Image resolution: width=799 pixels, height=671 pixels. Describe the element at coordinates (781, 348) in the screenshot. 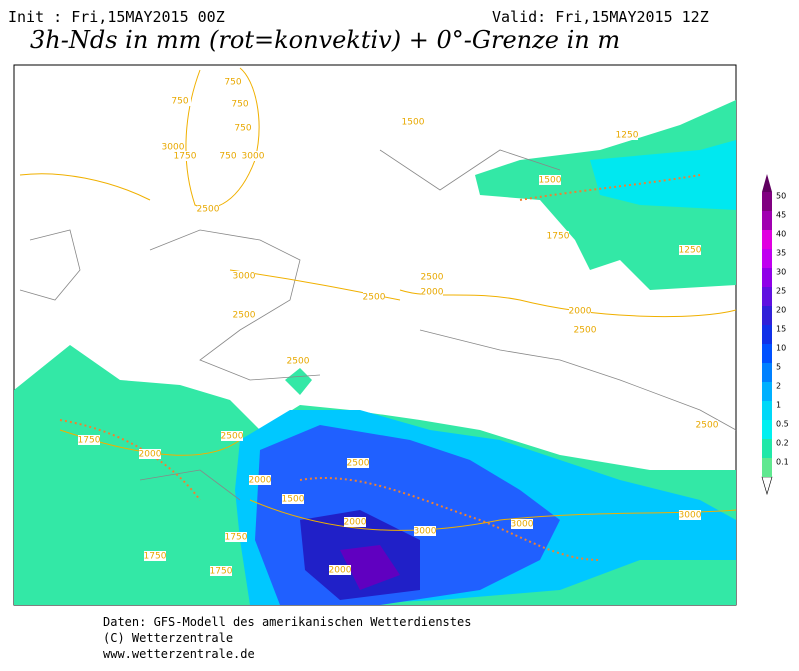

I see `legend-label: 10` at that location.